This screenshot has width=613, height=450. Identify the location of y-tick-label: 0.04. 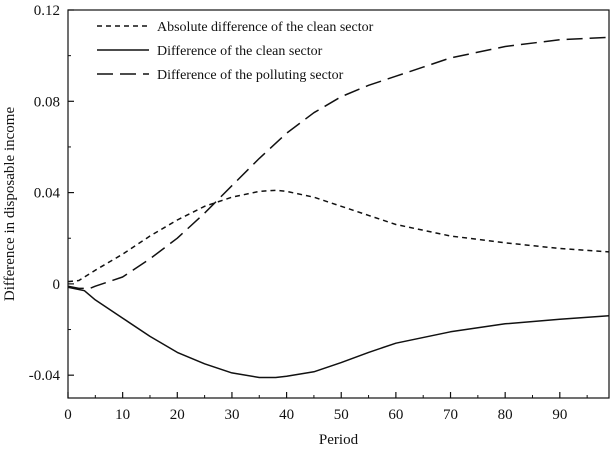
(47, 194).